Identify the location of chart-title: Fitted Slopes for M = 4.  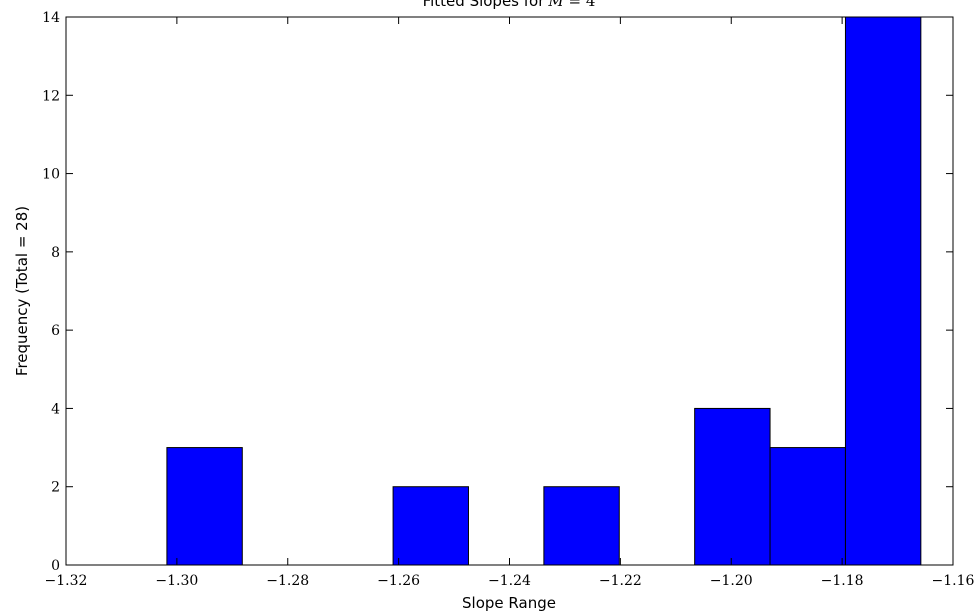
(509, 5).